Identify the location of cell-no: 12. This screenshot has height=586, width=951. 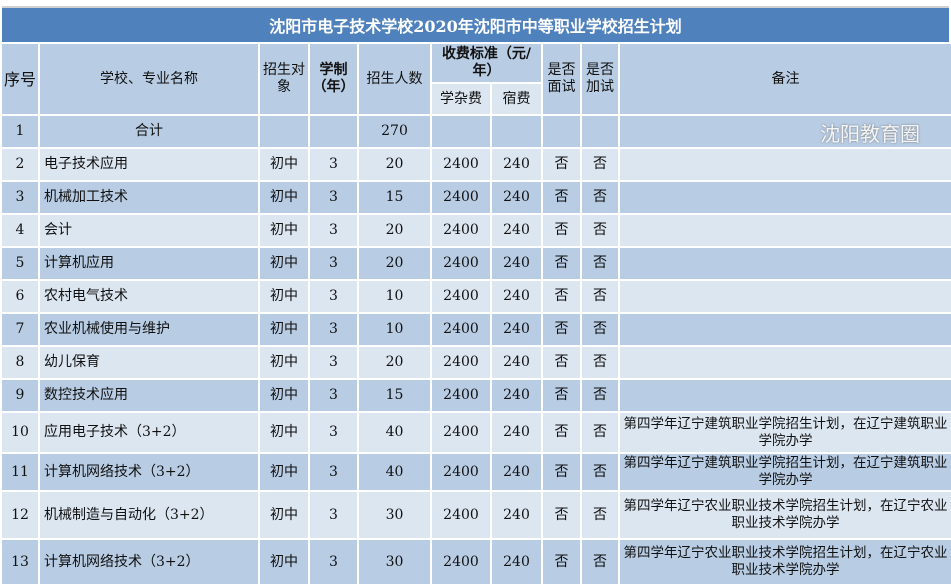
(20, 515).